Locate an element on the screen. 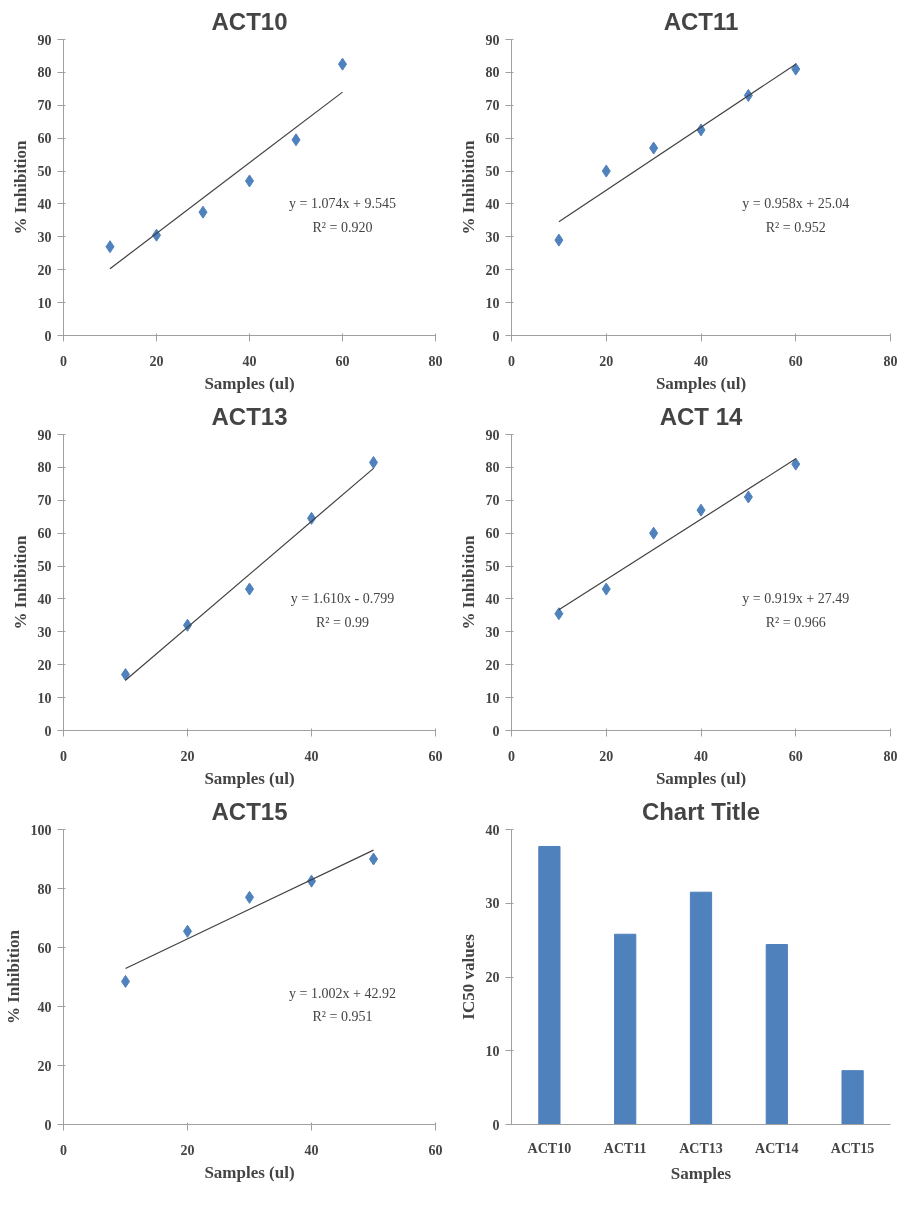 The height and width of the screenshot is (1211, 924). x-tick-label: ACT11 is located at coordinates (625, 1148).